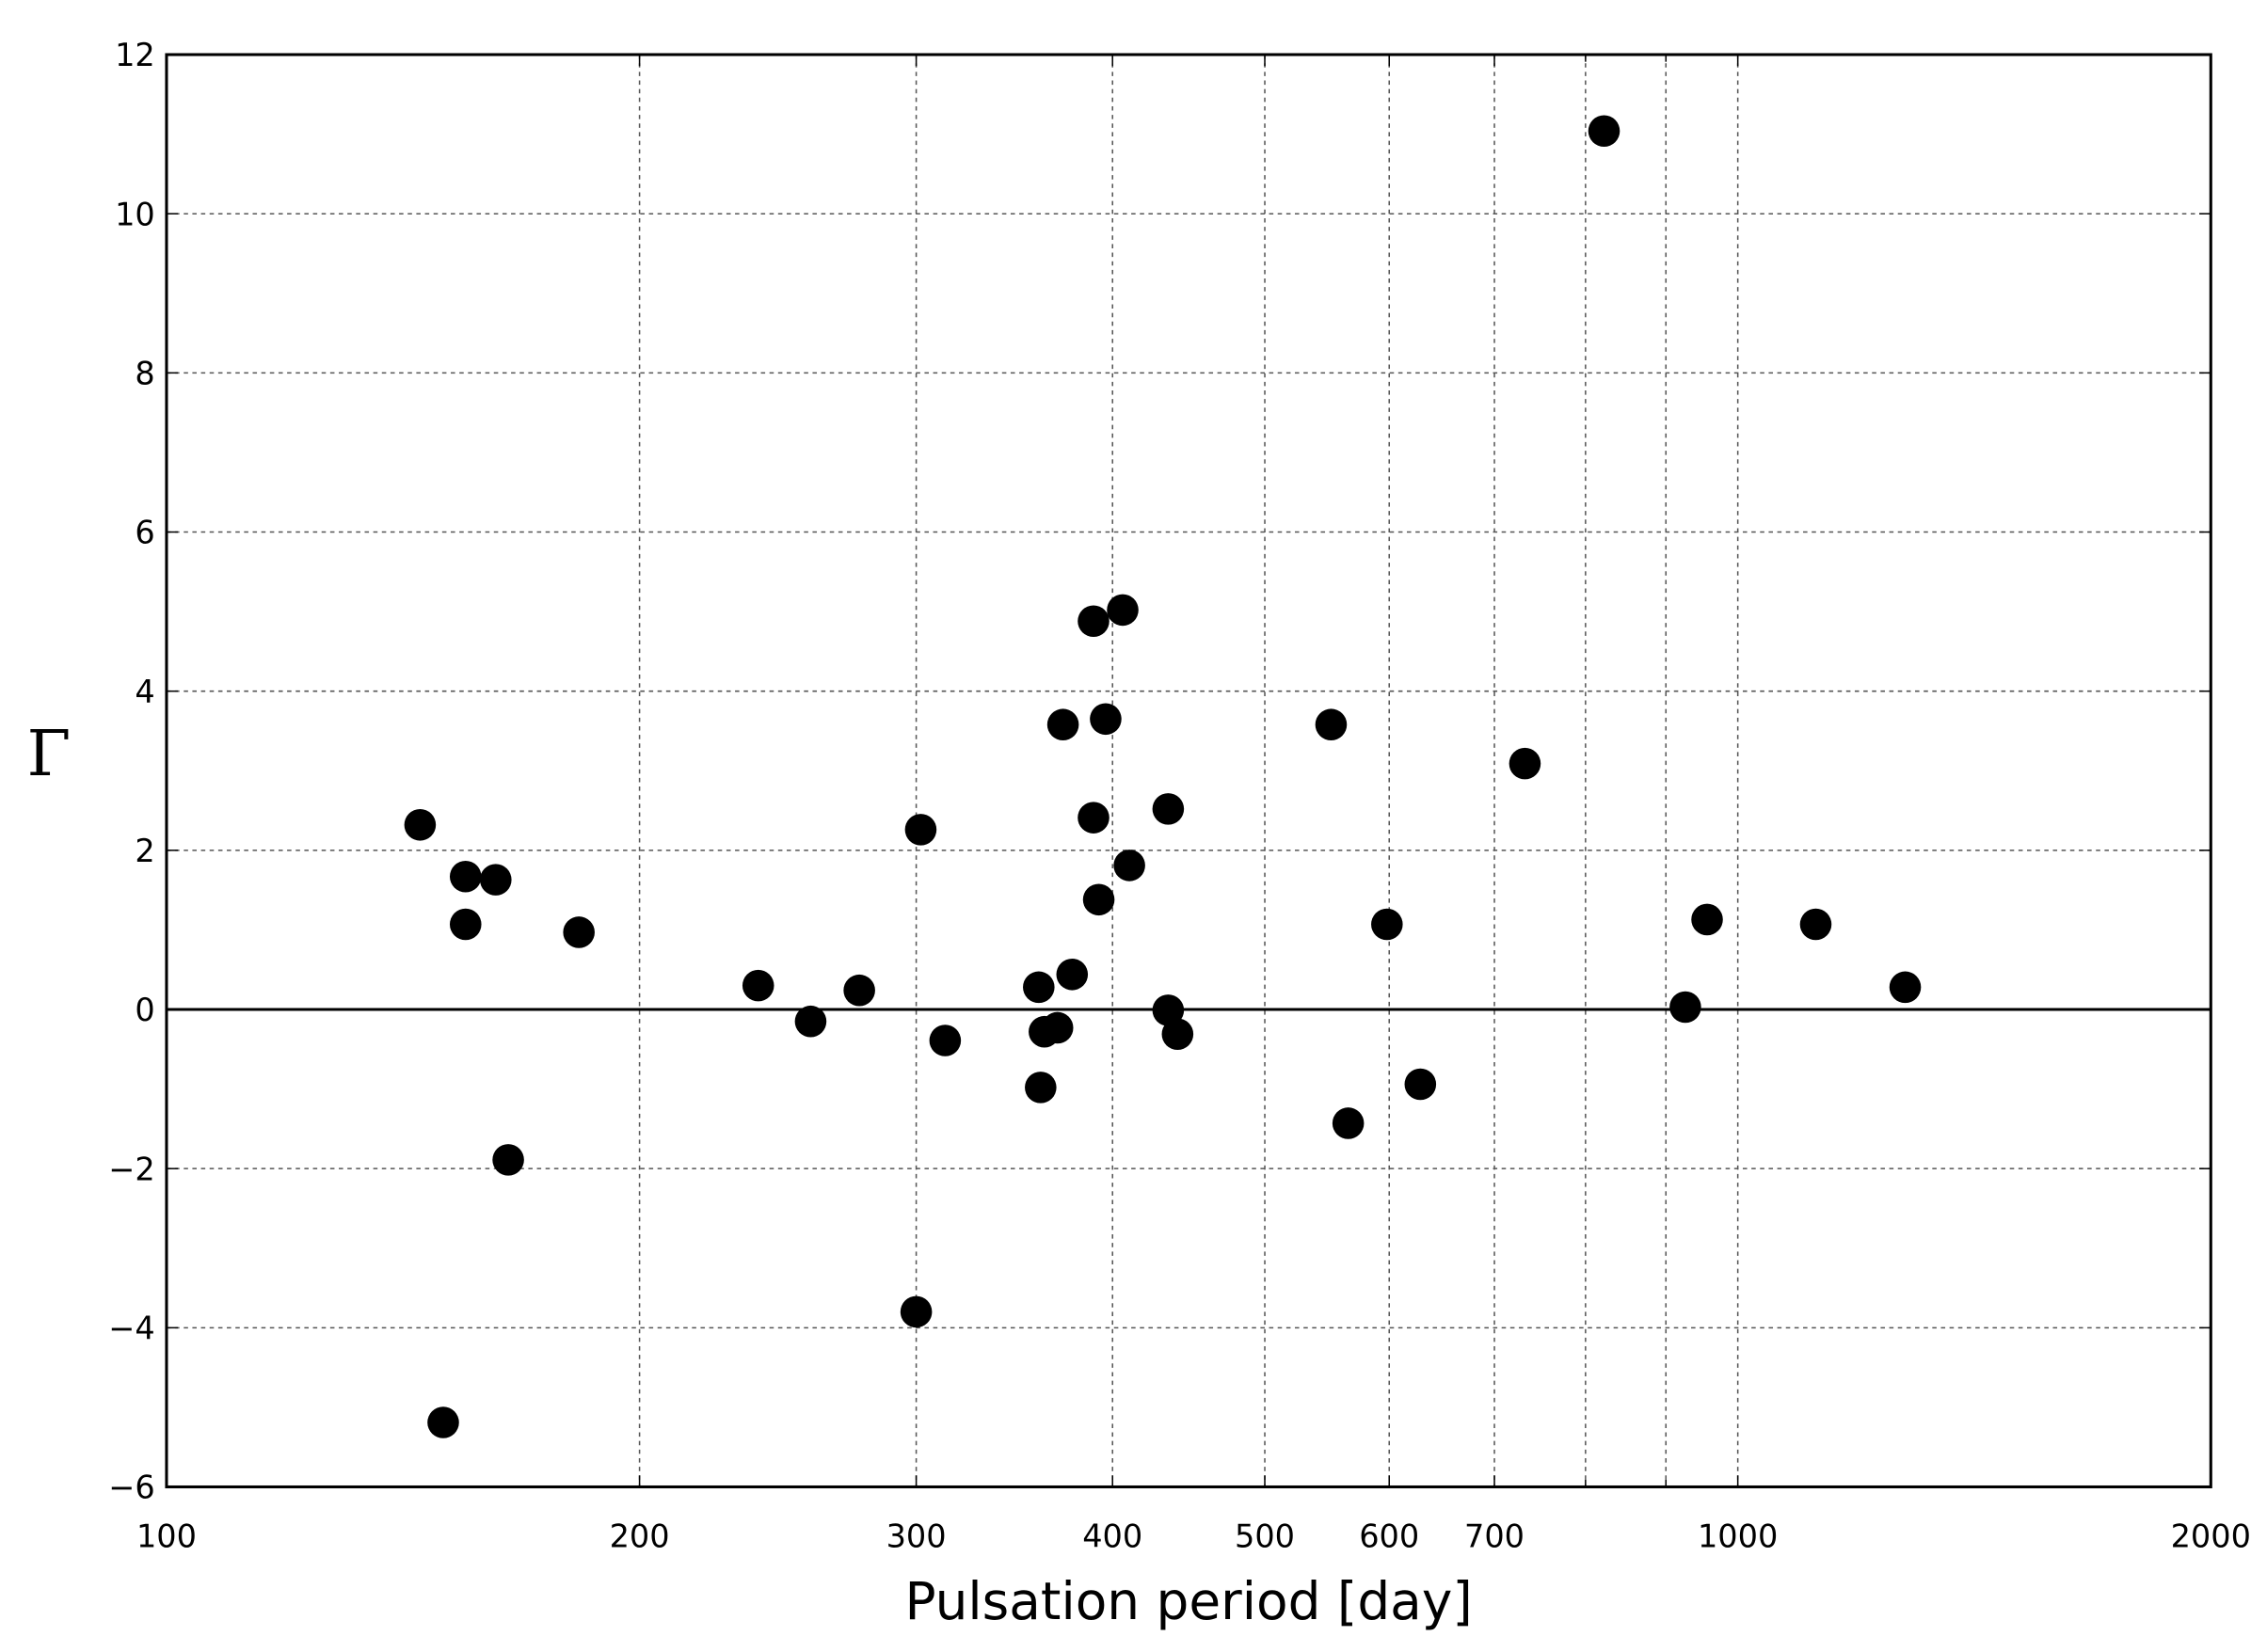  Describe the element at coordinates (144, 374) in the screenshot. I see `y-tick-label: 8` at that location.